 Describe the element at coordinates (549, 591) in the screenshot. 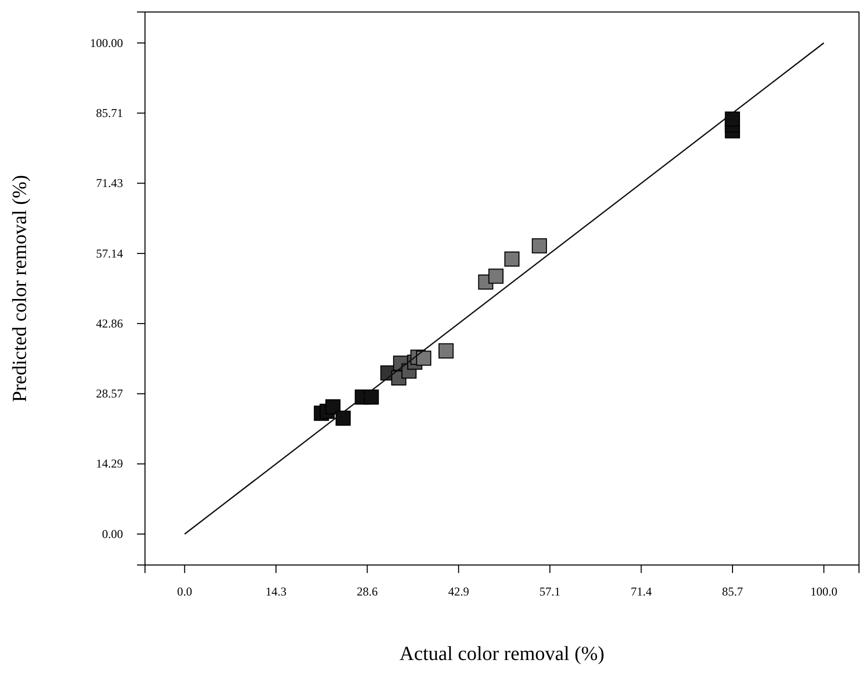

I see `x-tick-label: 57.1` at that location.